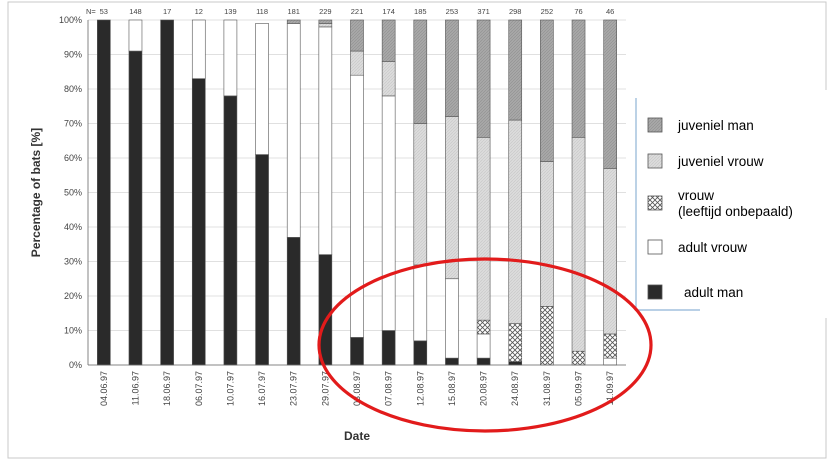 This screenshot has height=468, width=835. What do you see at coordinates (167, 388) in the screenshot?
I see `x-tick-label: 18.06.97` at bounding box center [167, 388].